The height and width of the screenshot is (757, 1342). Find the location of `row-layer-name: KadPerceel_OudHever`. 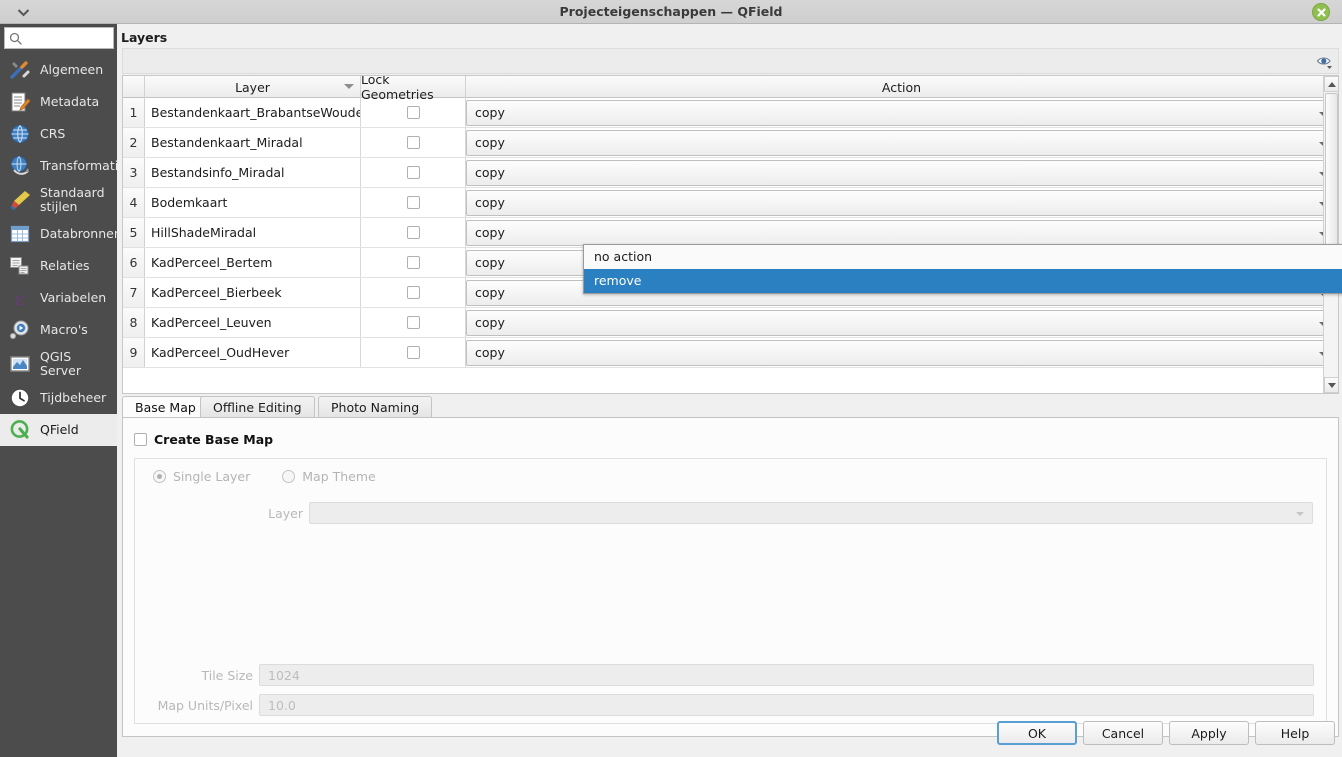

row-layer-name: KadPerceel_OudHever is located at coordinates (253, 352).